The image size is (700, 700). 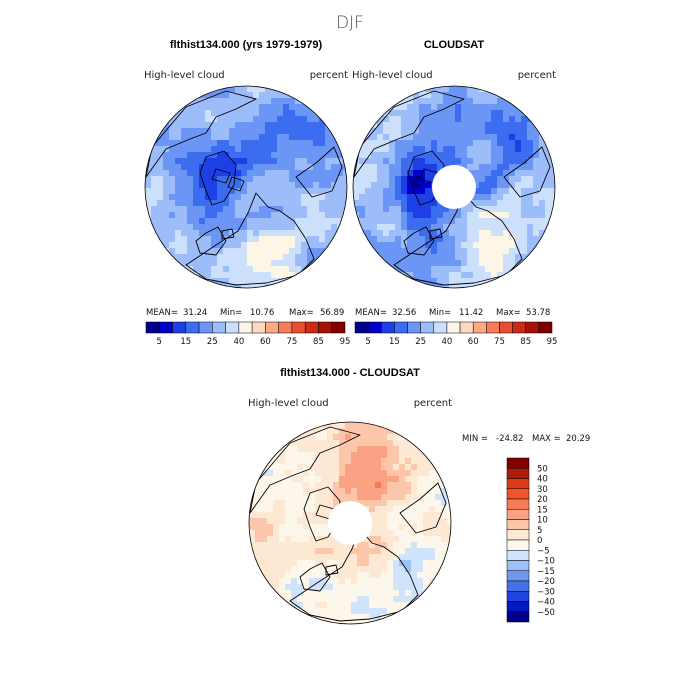 I want to click on panel-b-max-value: 53.78, so click(x=538, y=313).